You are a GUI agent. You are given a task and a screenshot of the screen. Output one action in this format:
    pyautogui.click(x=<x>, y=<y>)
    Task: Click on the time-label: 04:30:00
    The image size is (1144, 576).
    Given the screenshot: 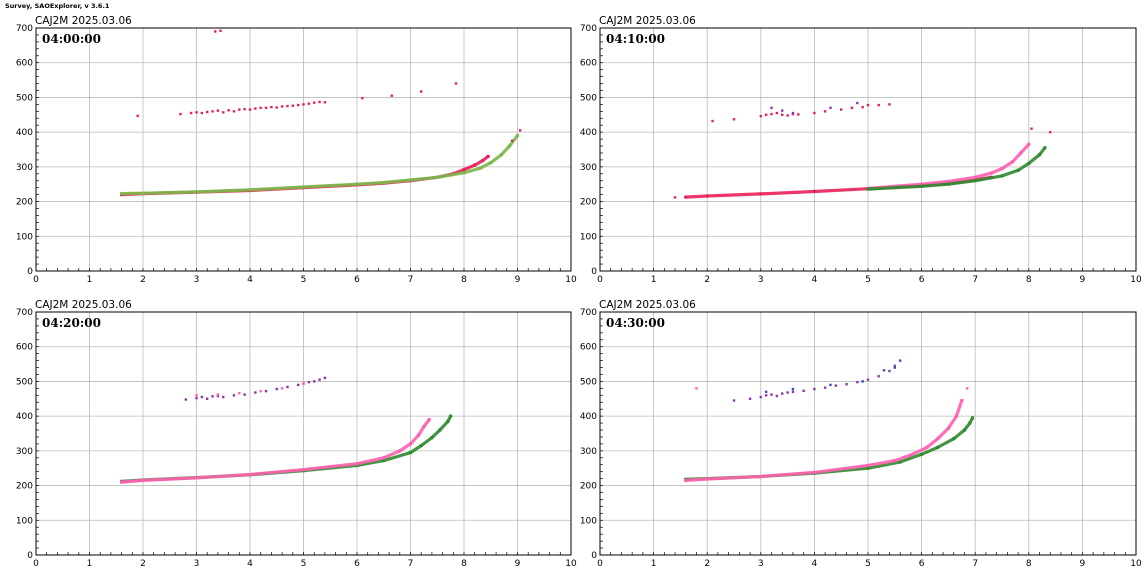 What is the action you would take?
    pyautogui.click(x=635, y=323)
    